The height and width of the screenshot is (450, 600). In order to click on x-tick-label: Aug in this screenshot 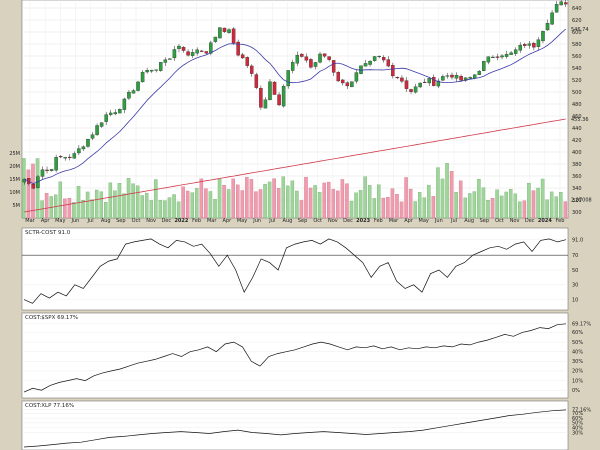, I will do `click(469, 221)`.